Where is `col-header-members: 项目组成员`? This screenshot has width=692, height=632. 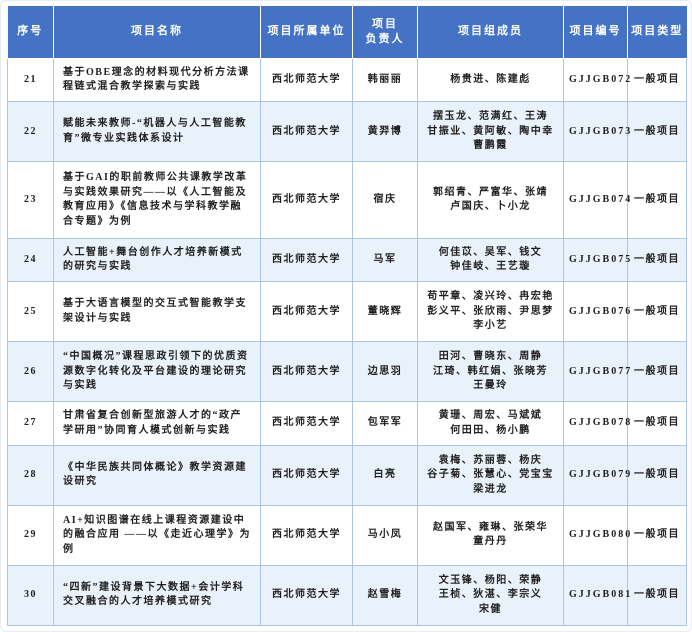
col-header-members: 项目组成员 is located at coordinates (490, 32).